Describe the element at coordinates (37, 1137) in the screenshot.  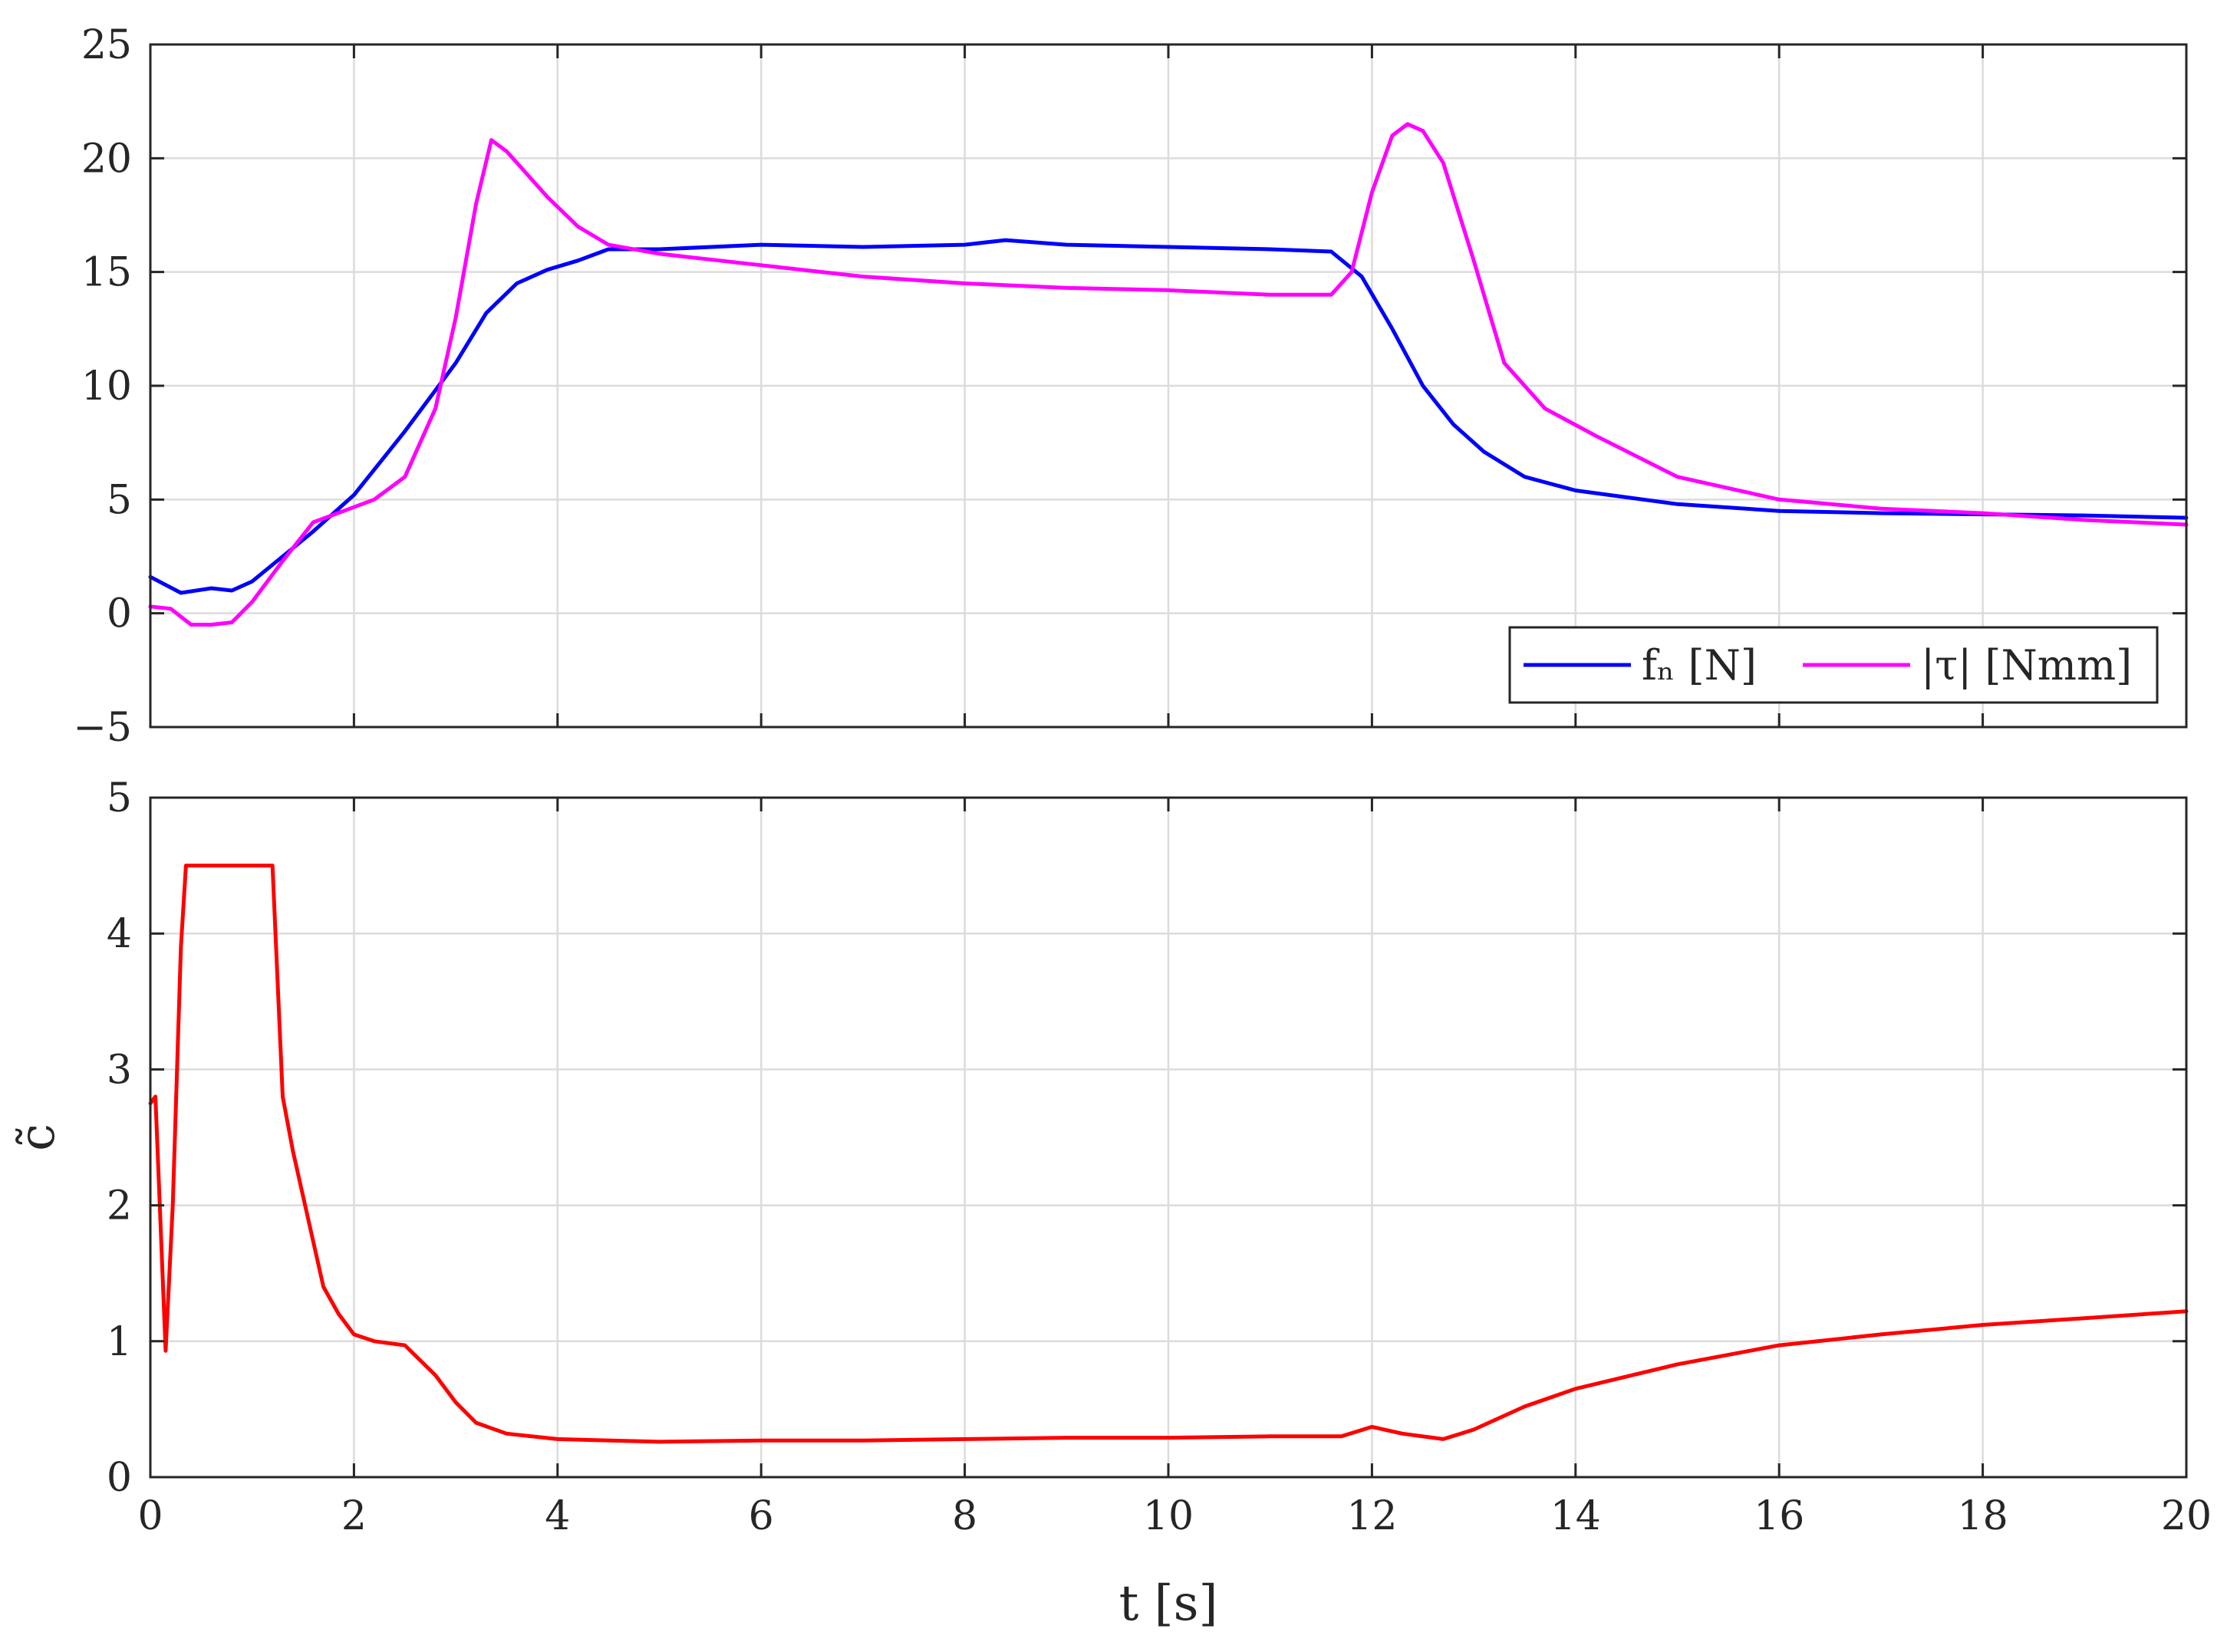
I see `y-axis-label: c̃` at that location.